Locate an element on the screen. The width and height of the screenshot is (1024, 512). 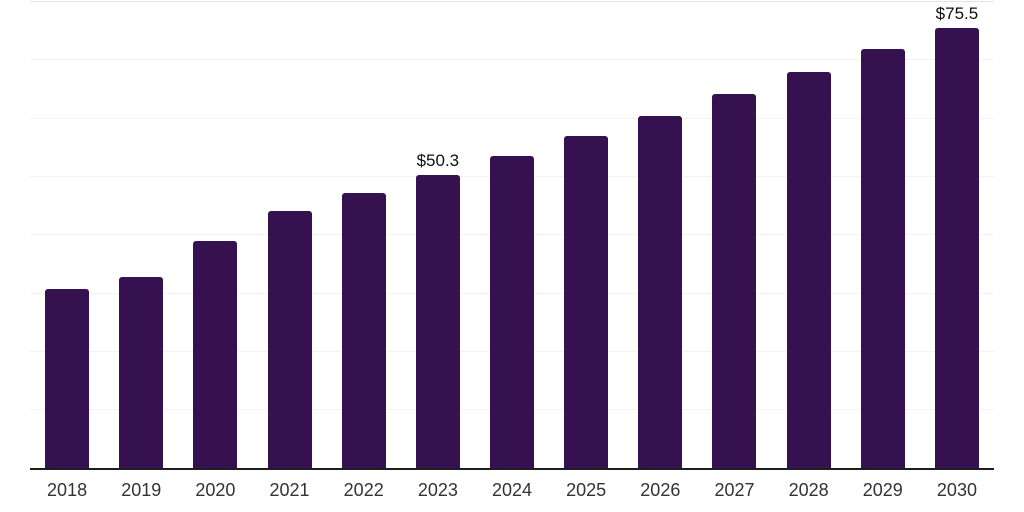
bar-2018 is located at coordinates (67, 378).